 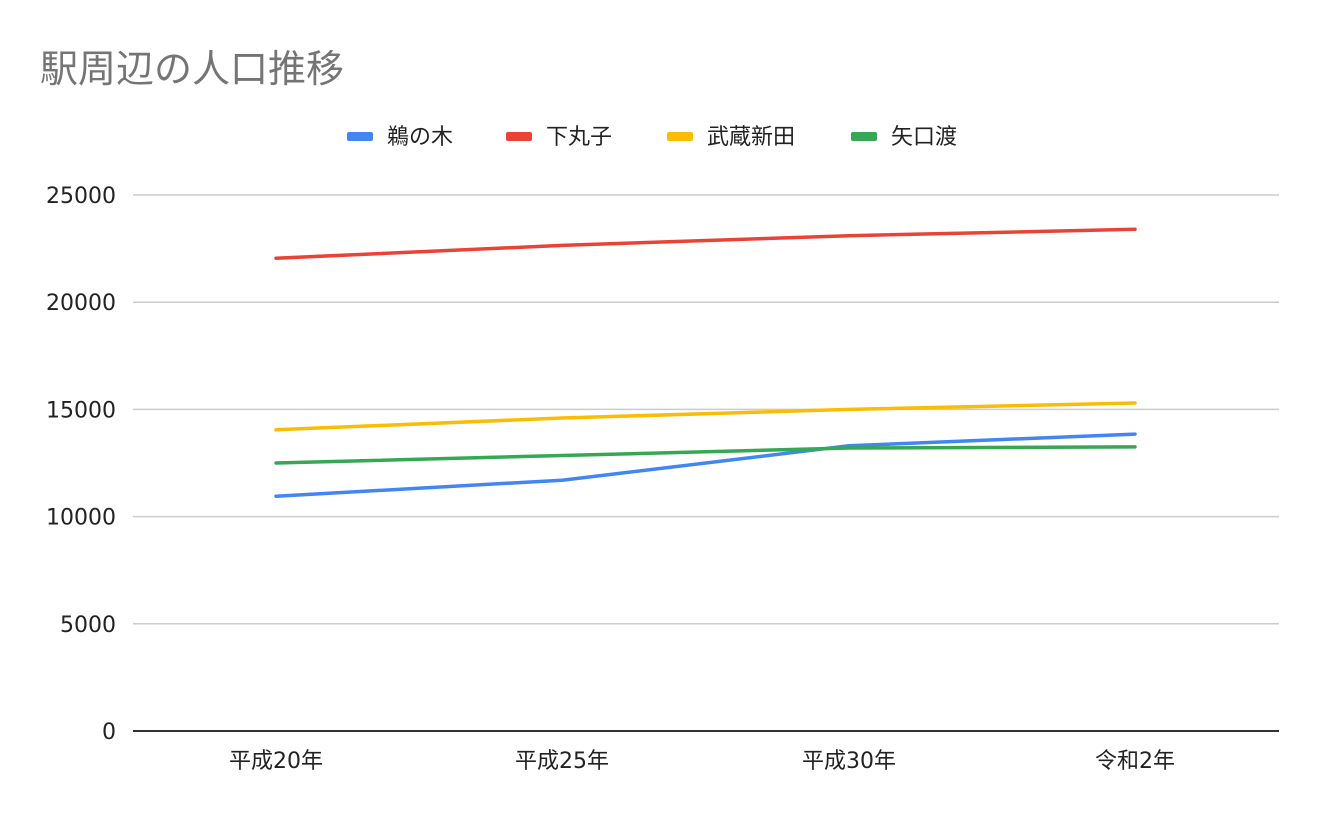 I want to click on legend-label: 武蔵新田, so click(x=751, y=137).